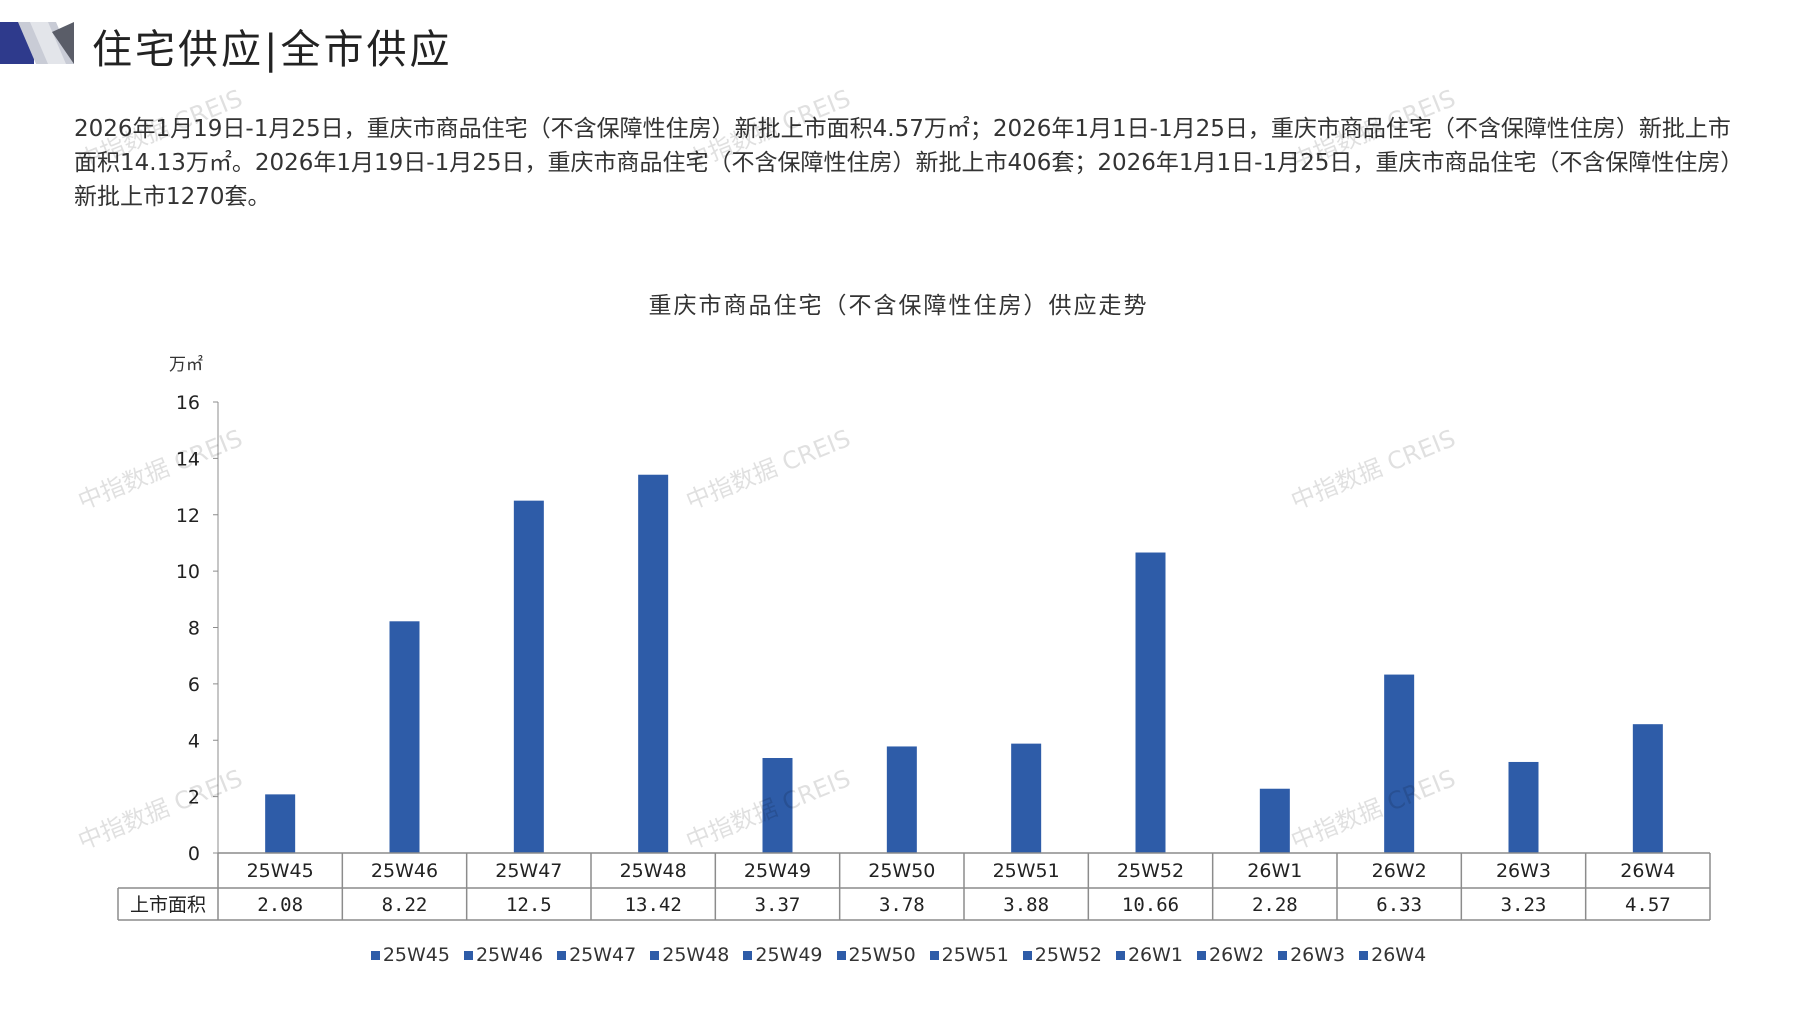 This screenshot has height=1010, width=1797. Describe the element at coordinates (194, 741) in the screenshot. I see `y-tick-label: 4` at that location.